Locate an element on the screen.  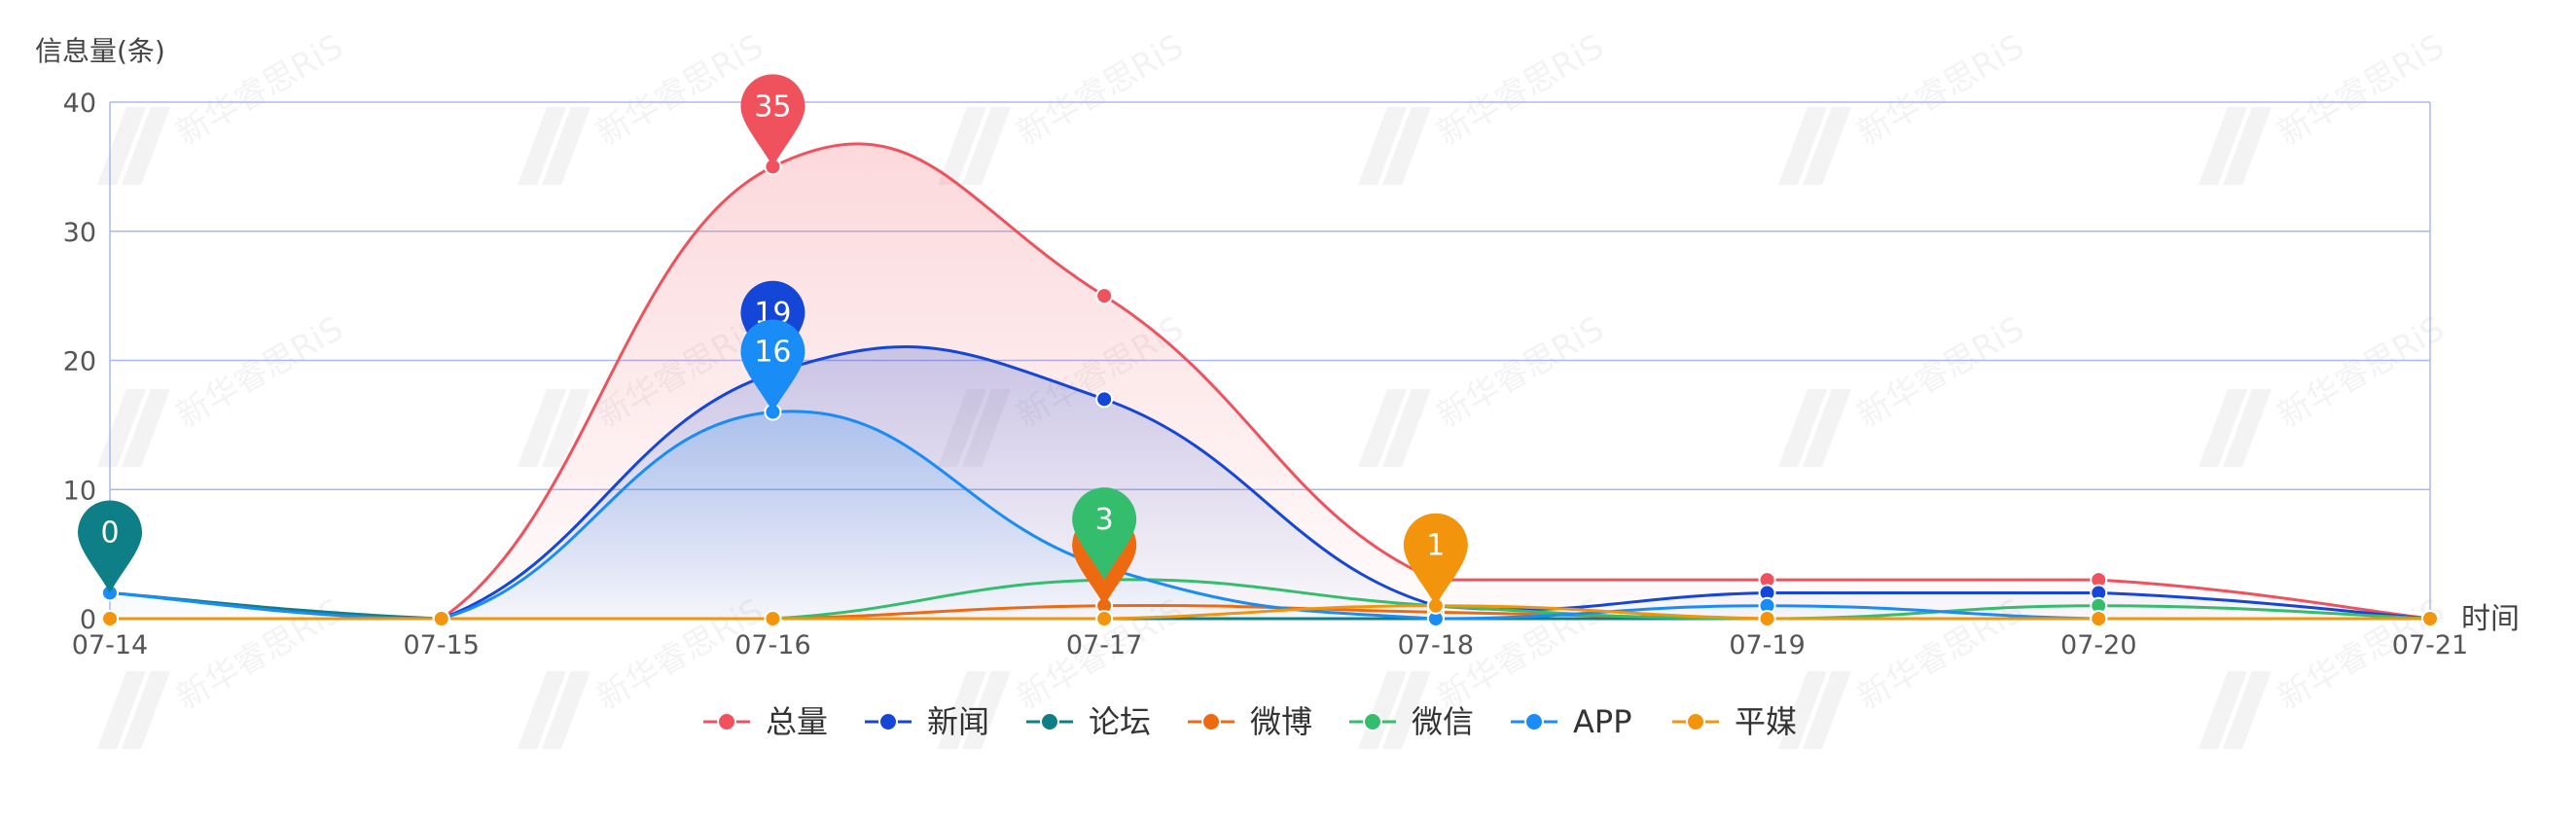
x-tick-label: 07-14 is located at coordinates (110, 645).